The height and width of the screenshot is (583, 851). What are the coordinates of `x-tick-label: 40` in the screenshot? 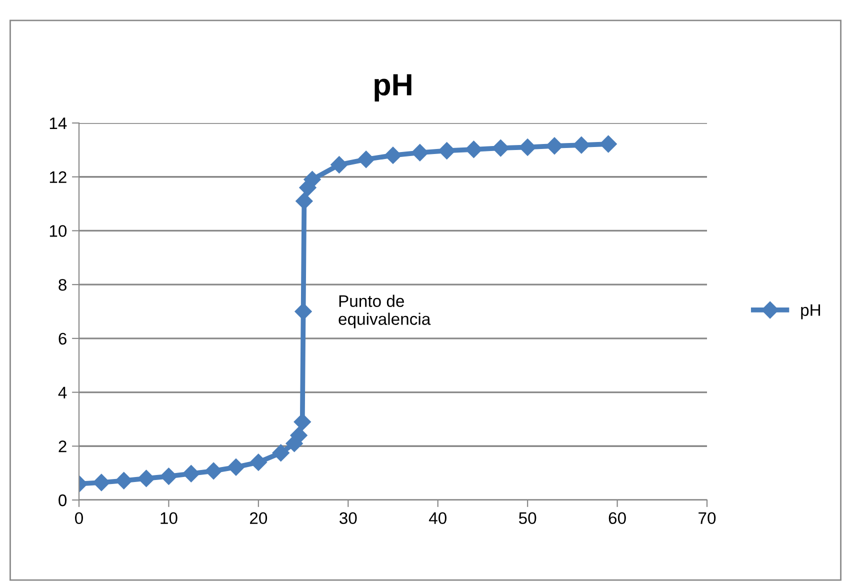 It's located at (437, 518).